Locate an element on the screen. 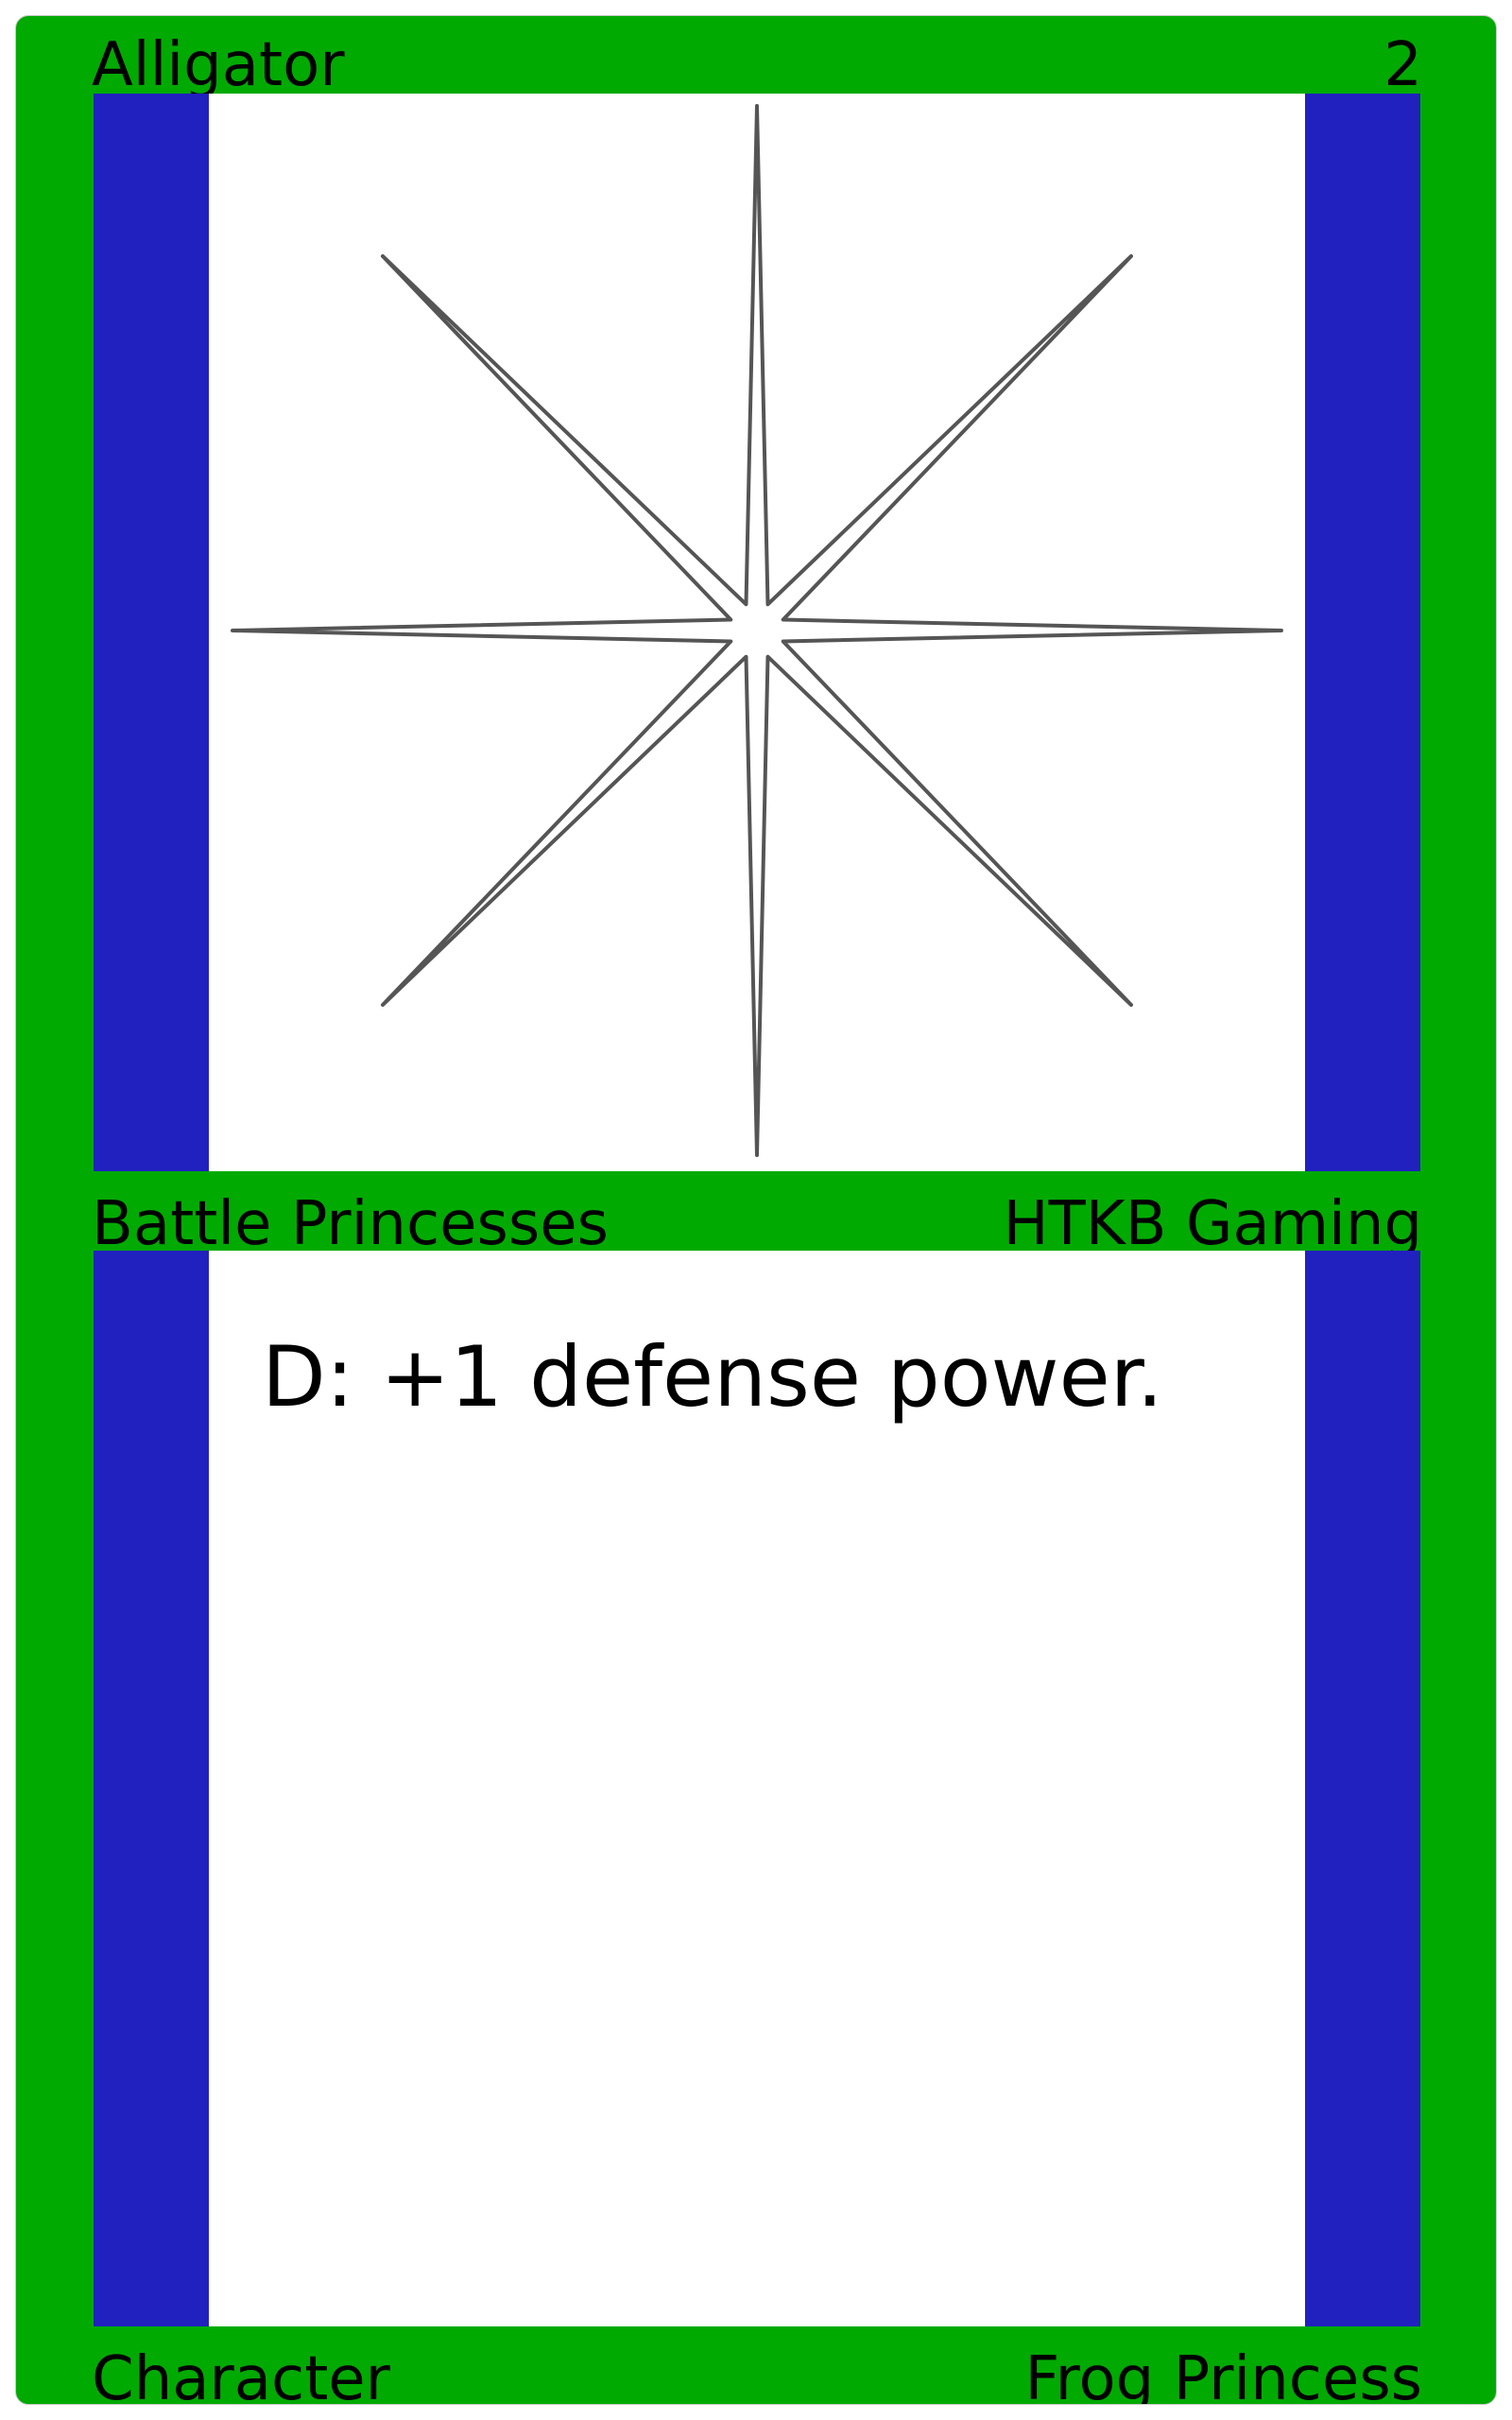  ability-text: D: +1 defense power. is located at coordinates (712, 1377).